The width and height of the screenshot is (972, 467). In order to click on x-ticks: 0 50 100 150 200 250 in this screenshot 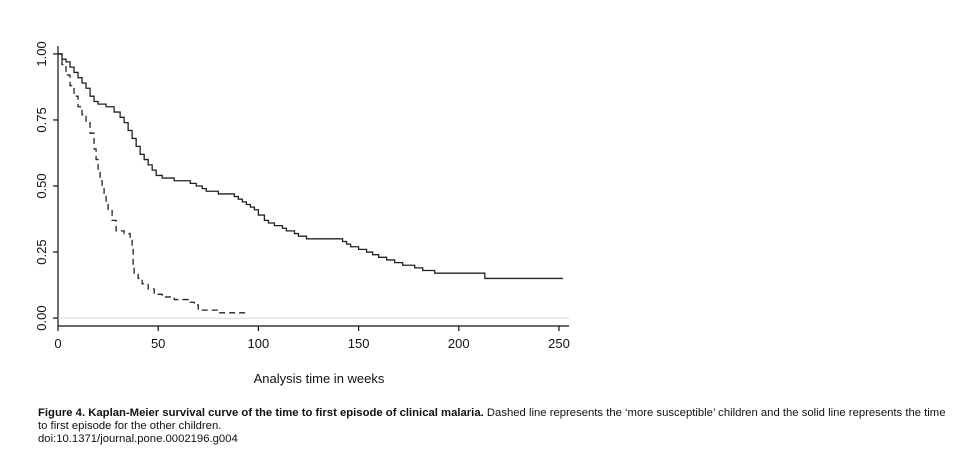, I will do `click(312, 338)`.